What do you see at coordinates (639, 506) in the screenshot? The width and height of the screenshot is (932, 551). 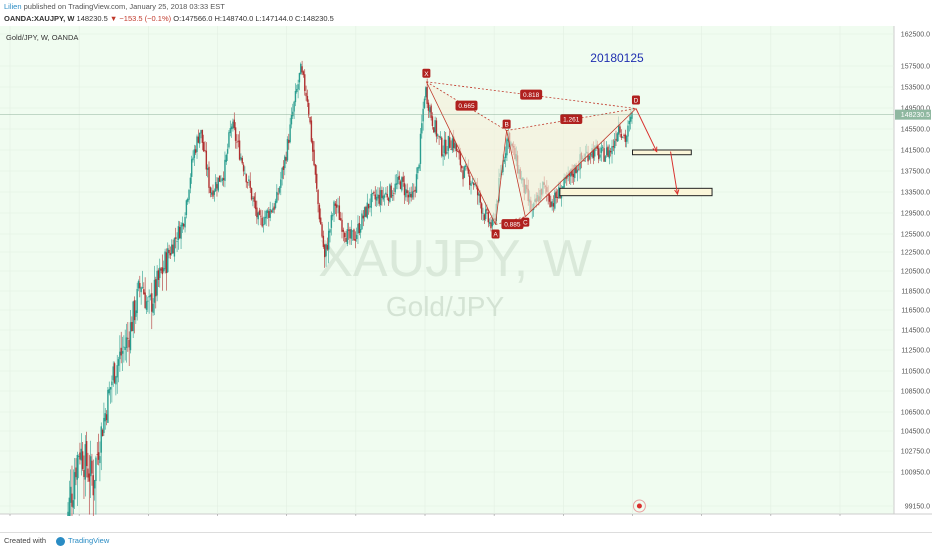 I see `event-marker-icon` at bounding box center [639, 506].